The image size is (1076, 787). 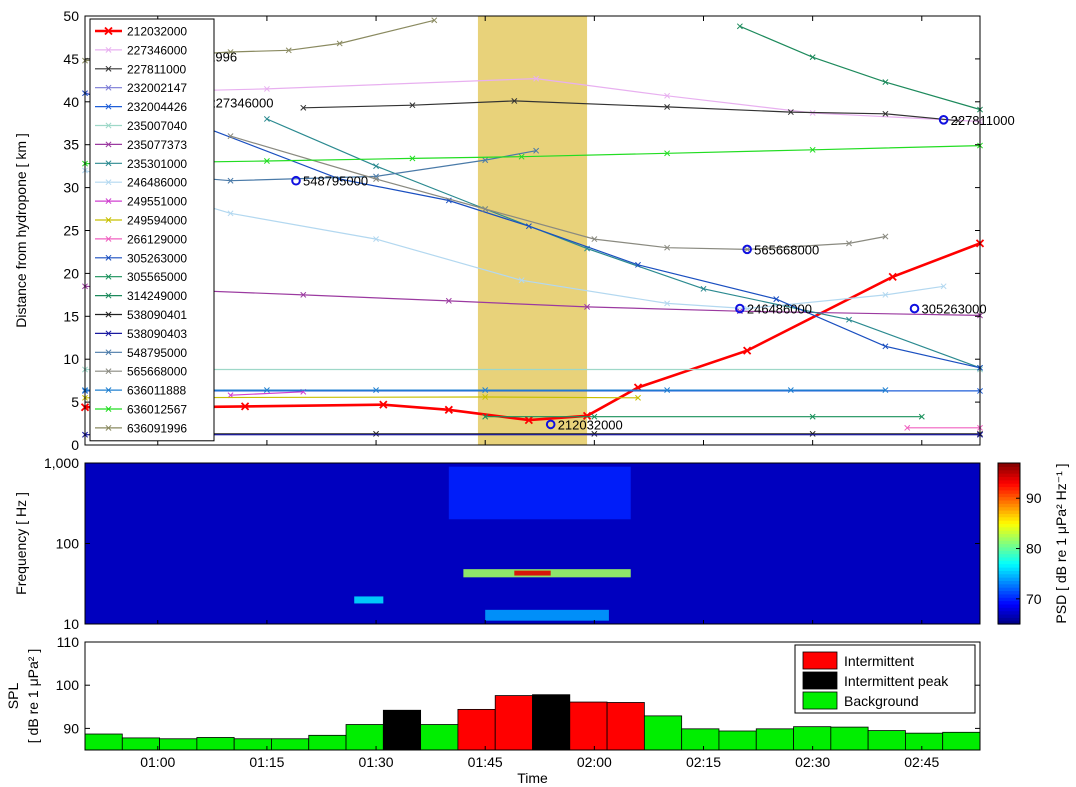 What do you see at coordinates (71, 16) in the screenshot?
I see `y-tick-label: 50` at bounding box center [71, 16].